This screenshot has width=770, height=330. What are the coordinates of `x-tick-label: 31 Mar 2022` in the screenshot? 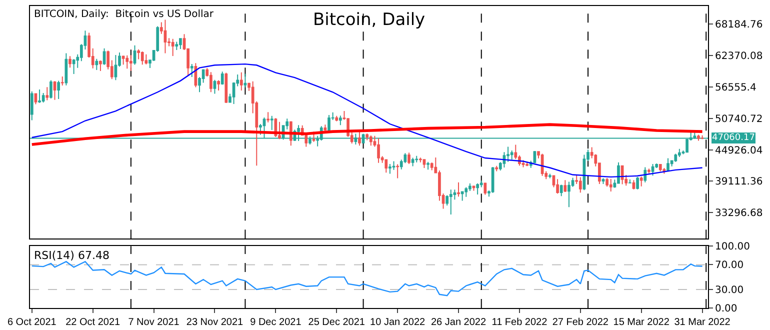 It's located at (702, 322).